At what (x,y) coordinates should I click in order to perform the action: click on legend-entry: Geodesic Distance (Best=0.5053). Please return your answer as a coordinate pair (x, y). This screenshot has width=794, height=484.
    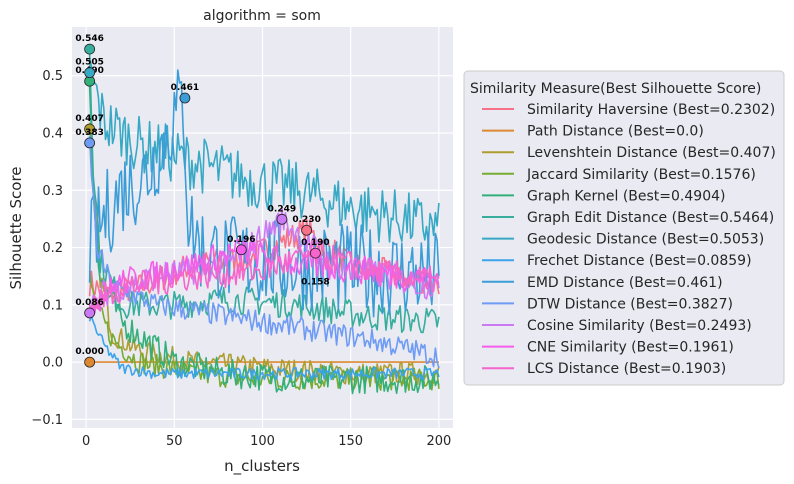
    Looking at the image, I should click on (645, 240).